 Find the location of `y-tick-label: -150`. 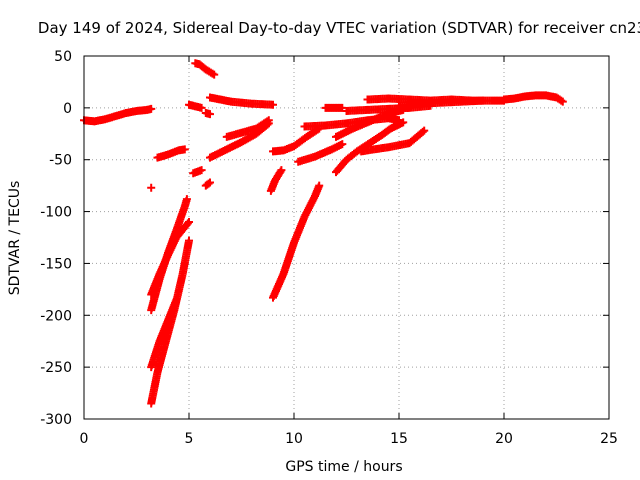

y-tick-label: -150 is located at coordinates (56, 264).